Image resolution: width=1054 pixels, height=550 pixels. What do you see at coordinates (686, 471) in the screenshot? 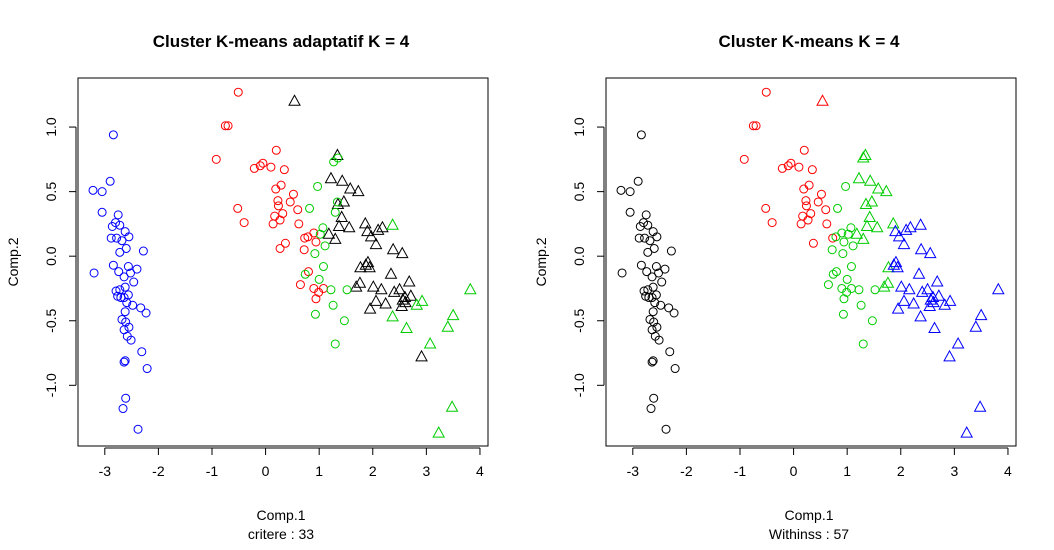
I see `x-tick-label: -2` at bounding box center [686, 471].